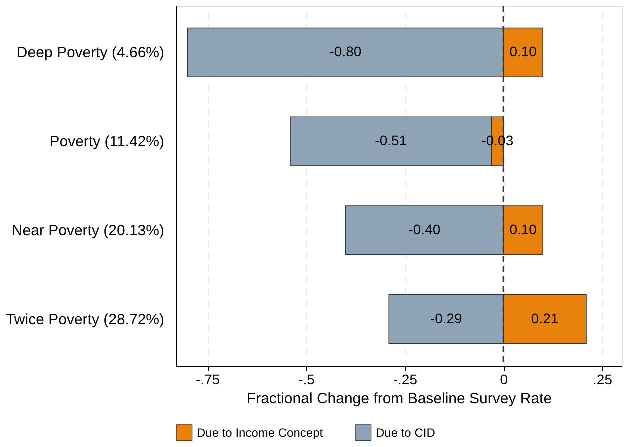 This screenshot has height=447, width=632. I want to click on x-tick-label: .25, so click(603, 380).